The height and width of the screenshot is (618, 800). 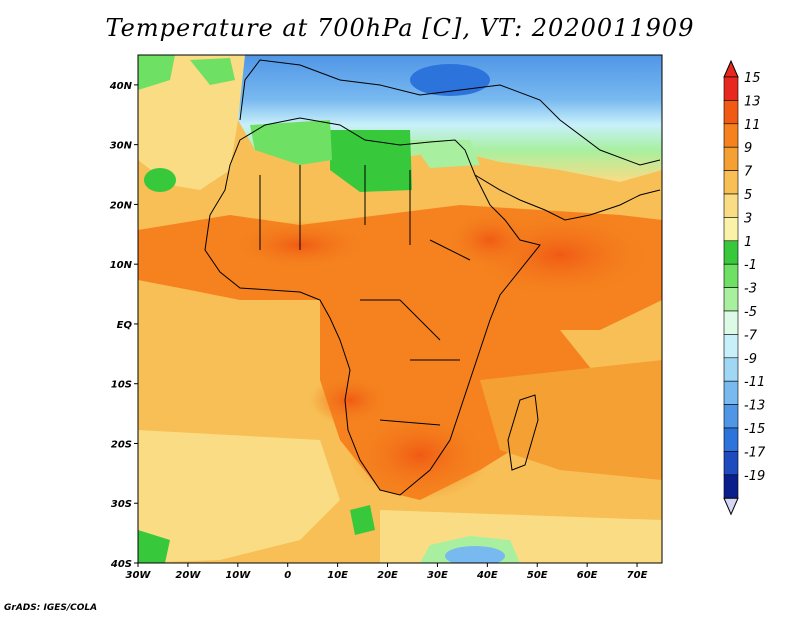 I want to click on colorbar-label: 1, so click(x=748, y=242).